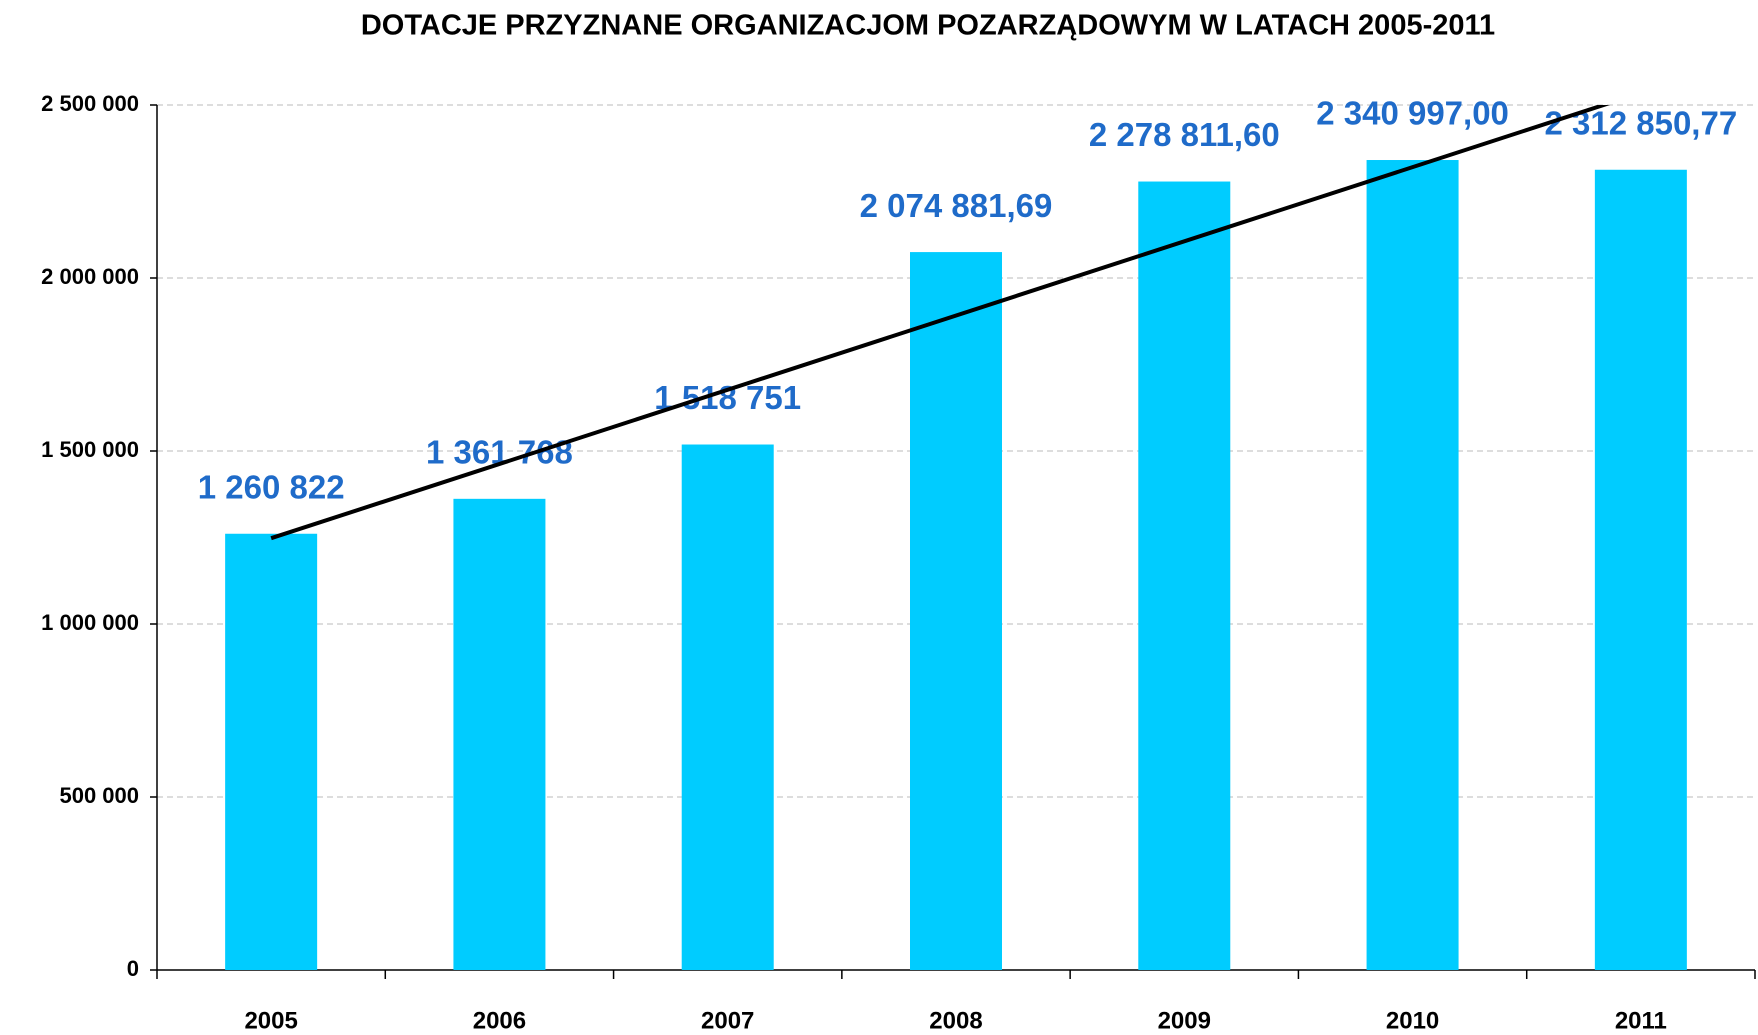 The width and height of the screenshot is (1758, 1035). What do you see at coordinates (1184, 134) in the screenshot?
I see `value-label: 2 278 811,60` at bounding box center [1184, 134].